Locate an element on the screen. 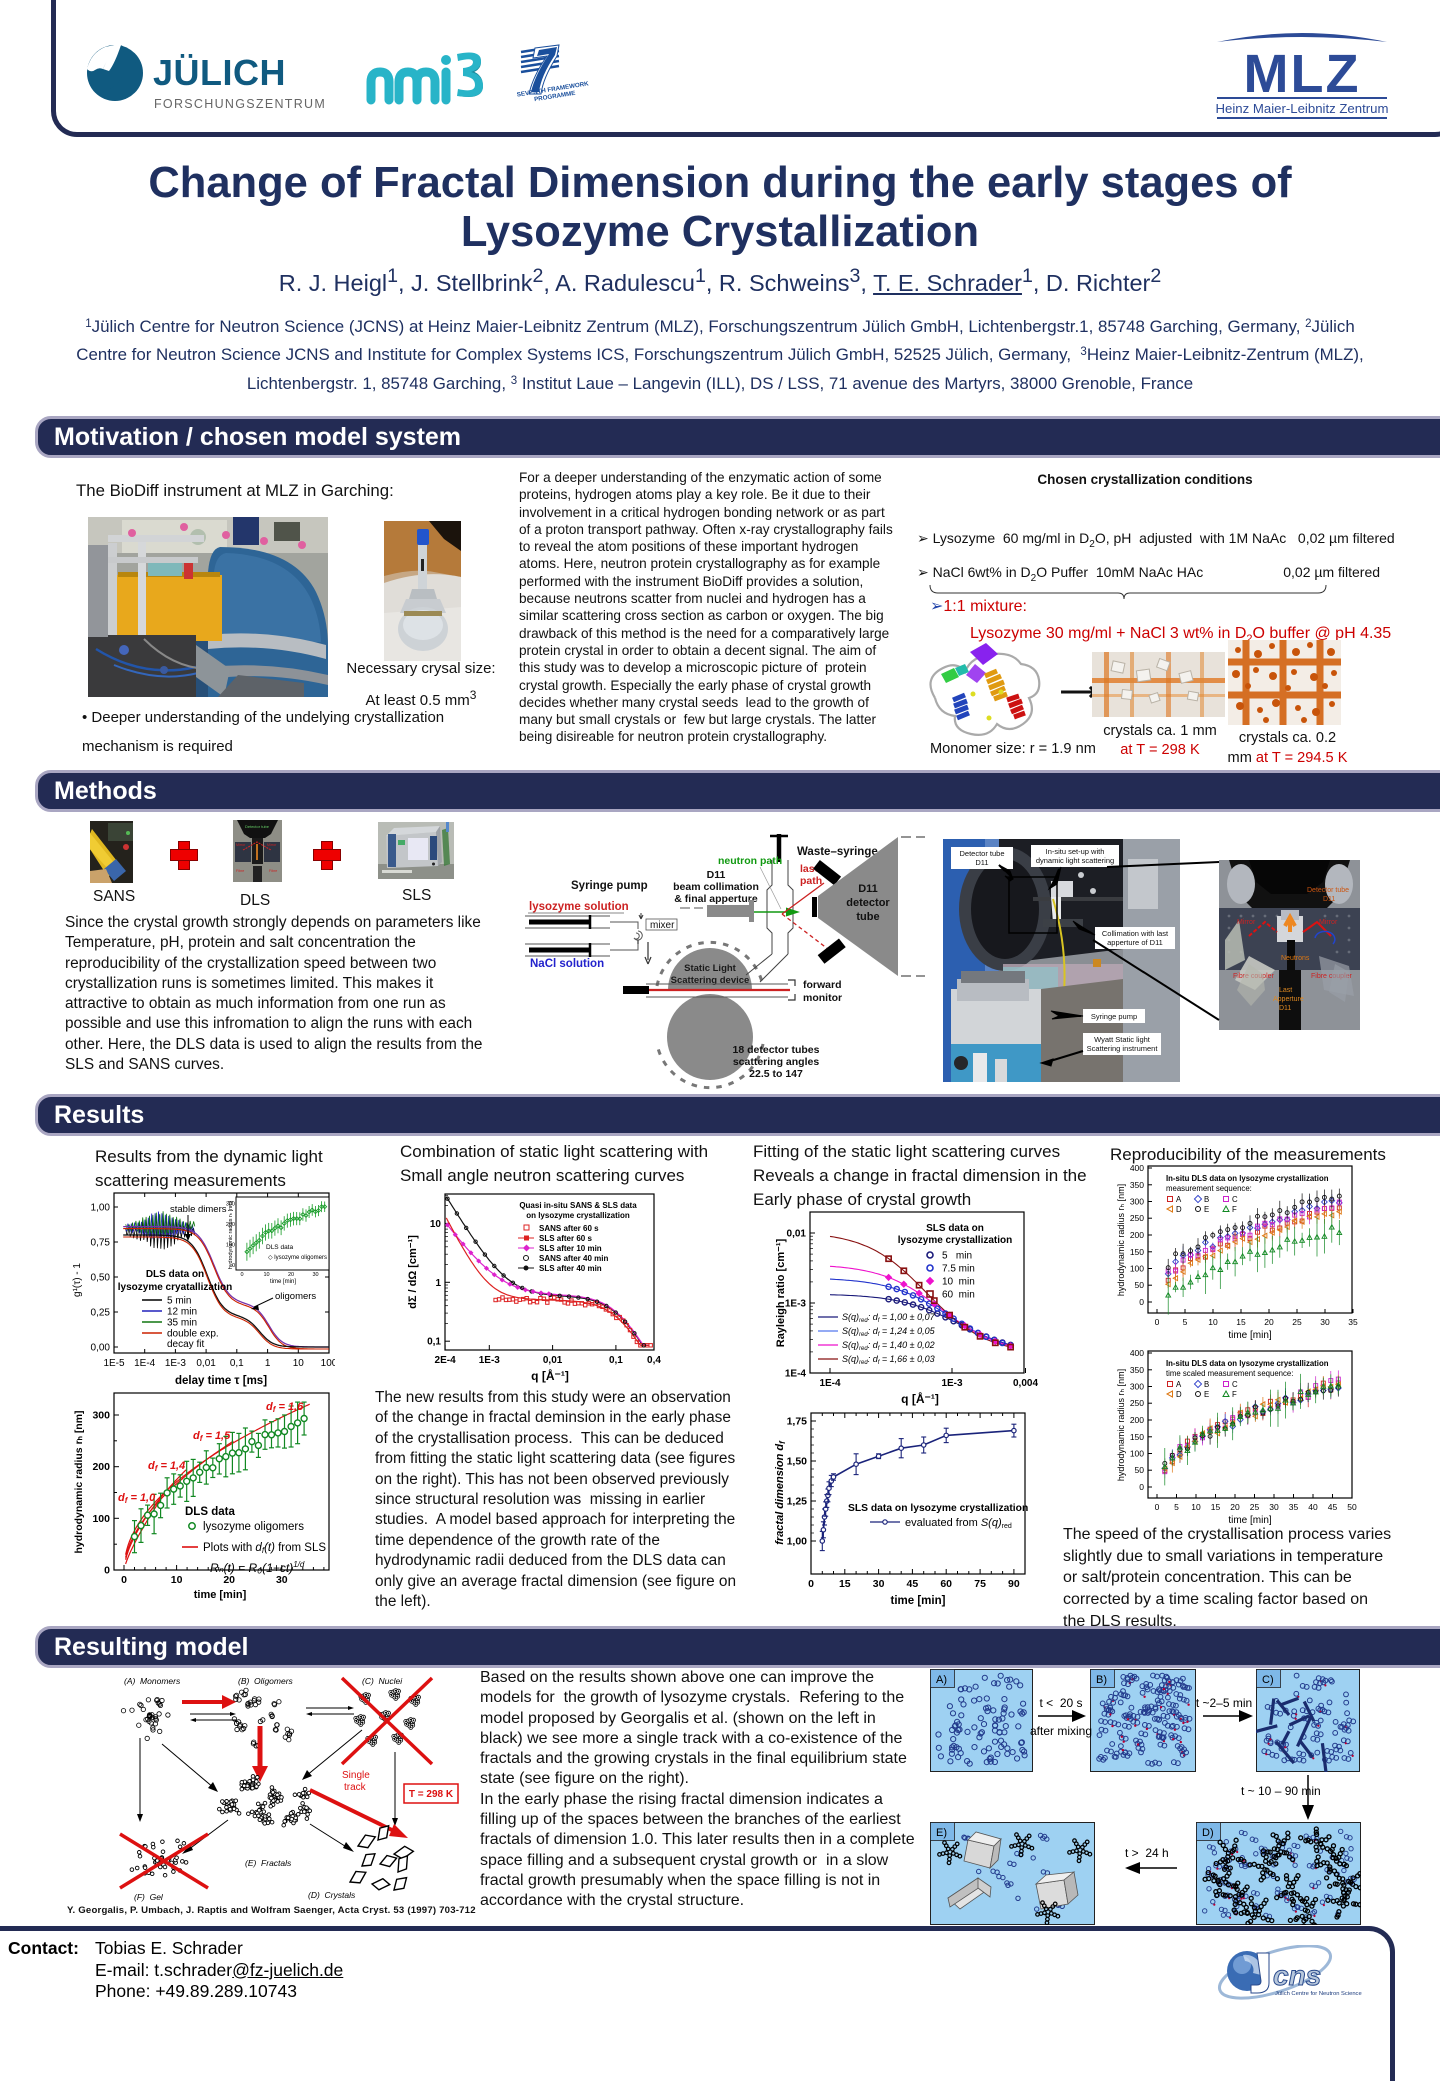  svg-text: (A) Monomers is located at coordinates (152, 1681).